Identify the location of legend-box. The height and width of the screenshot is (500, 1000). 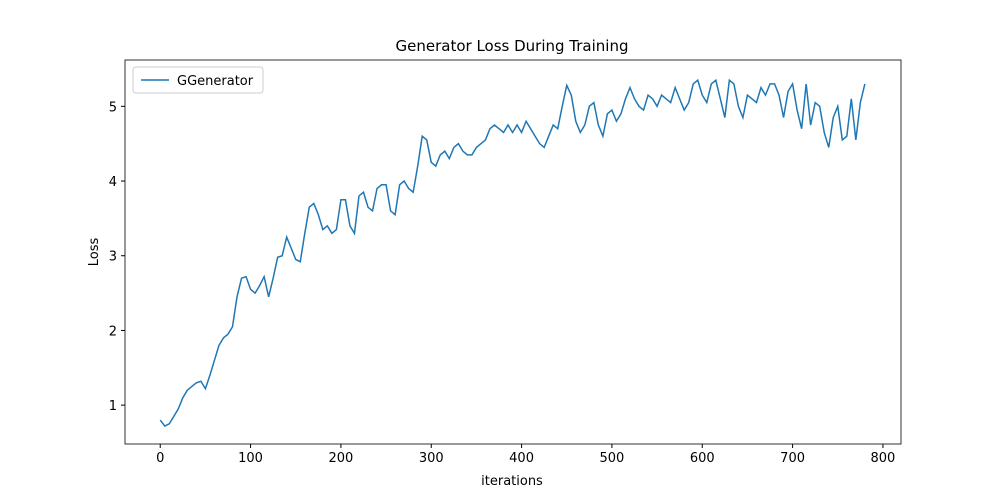
(198, 80).